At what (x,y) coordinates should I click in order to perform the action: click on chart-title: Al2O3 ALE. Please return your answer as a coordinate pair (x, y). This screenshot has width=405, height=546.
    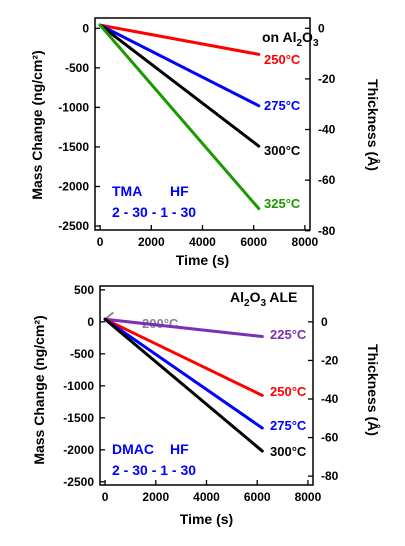
    Looking at the image, I should click on (263, 299).